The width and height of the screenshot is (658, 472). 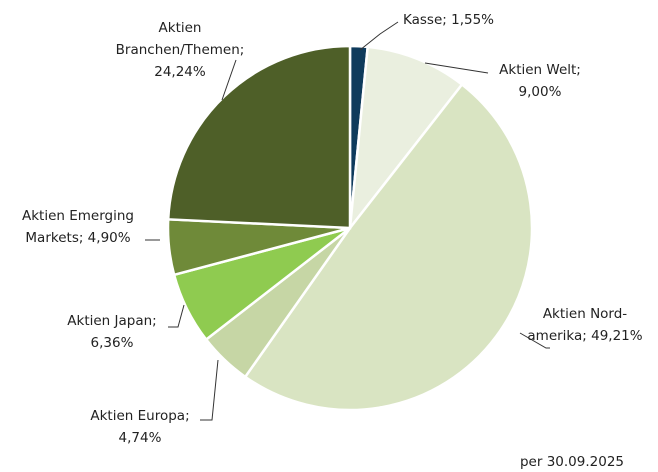 What do you see at coordinates (112, 343) in the screenshot?
I see `data-label: 6,36%` at bounding box center [112, 343].